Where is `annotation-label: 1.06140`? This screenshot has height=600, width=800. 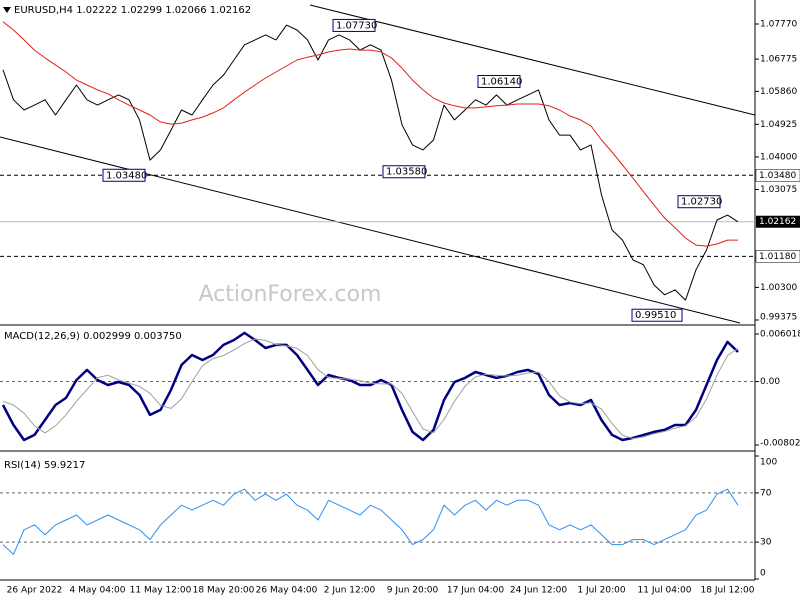
annotation-label: 1.06140 is located at coordinates (501, 81).